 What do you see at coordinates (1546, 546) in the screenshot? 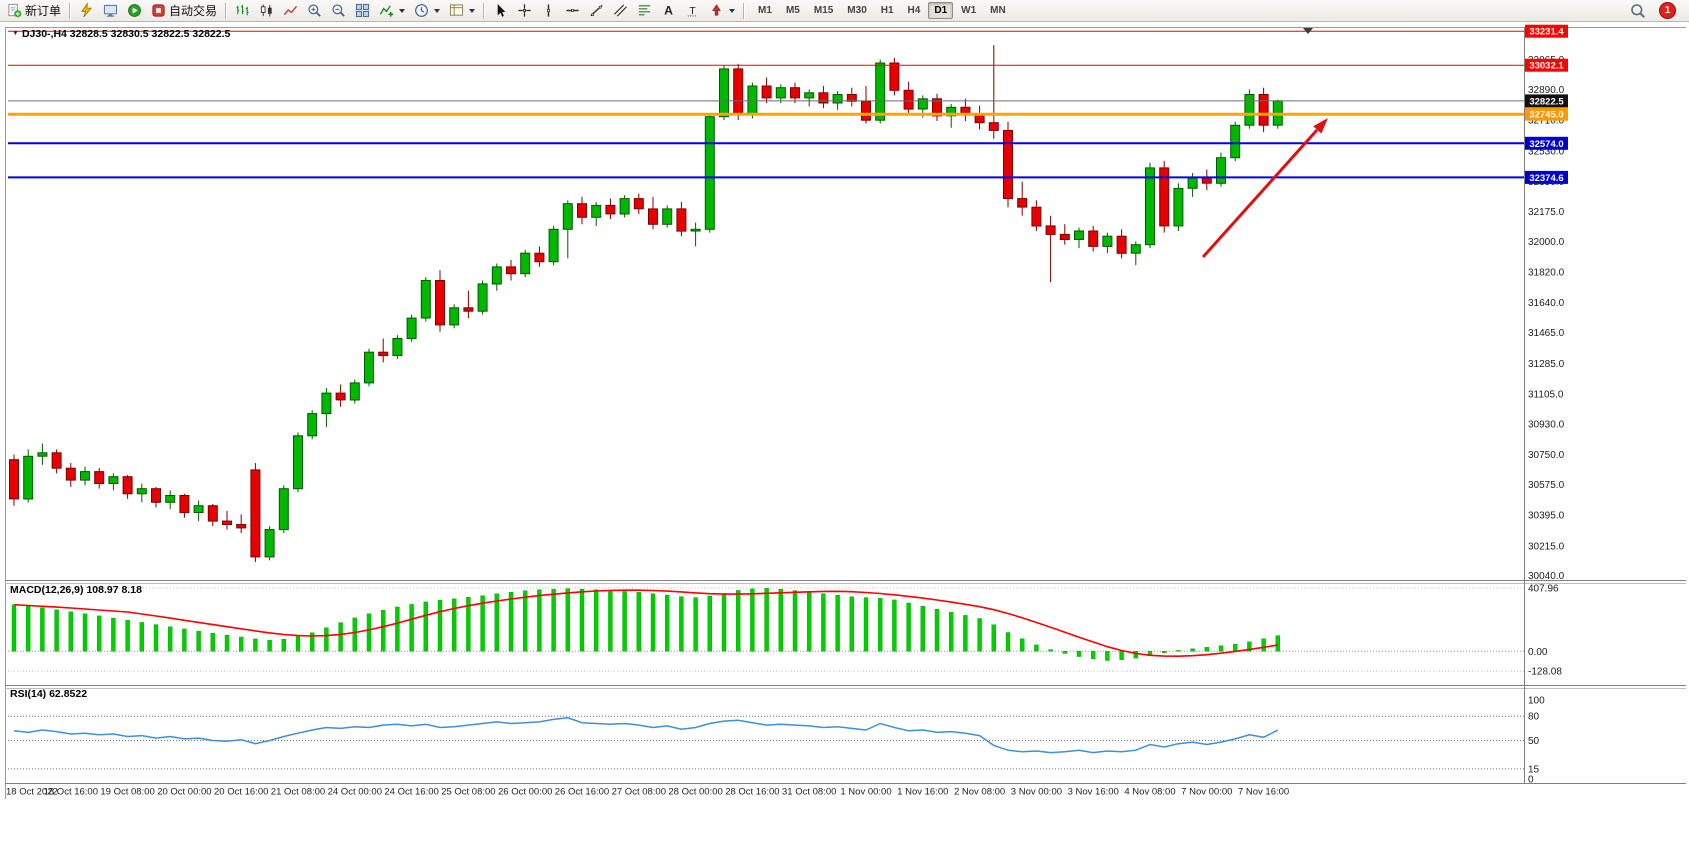
I see `svg-text: 30215.0` at bounding box center [1546, 546].